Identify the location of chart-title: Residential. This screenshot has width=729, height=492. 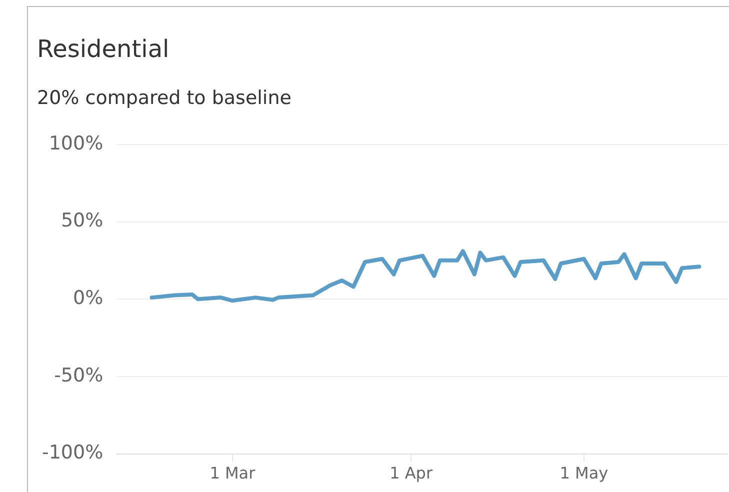
(103, 49).